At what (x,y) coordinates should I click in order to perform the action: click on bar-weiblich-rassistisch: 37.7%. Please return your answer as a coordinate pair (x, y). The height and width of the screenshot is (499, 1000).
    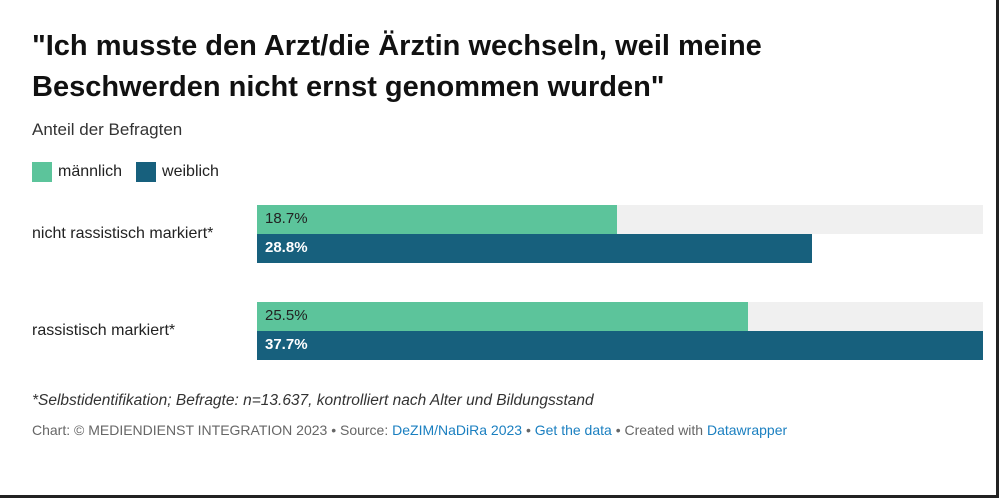
    Looking at the image, I should click on (620, 345).